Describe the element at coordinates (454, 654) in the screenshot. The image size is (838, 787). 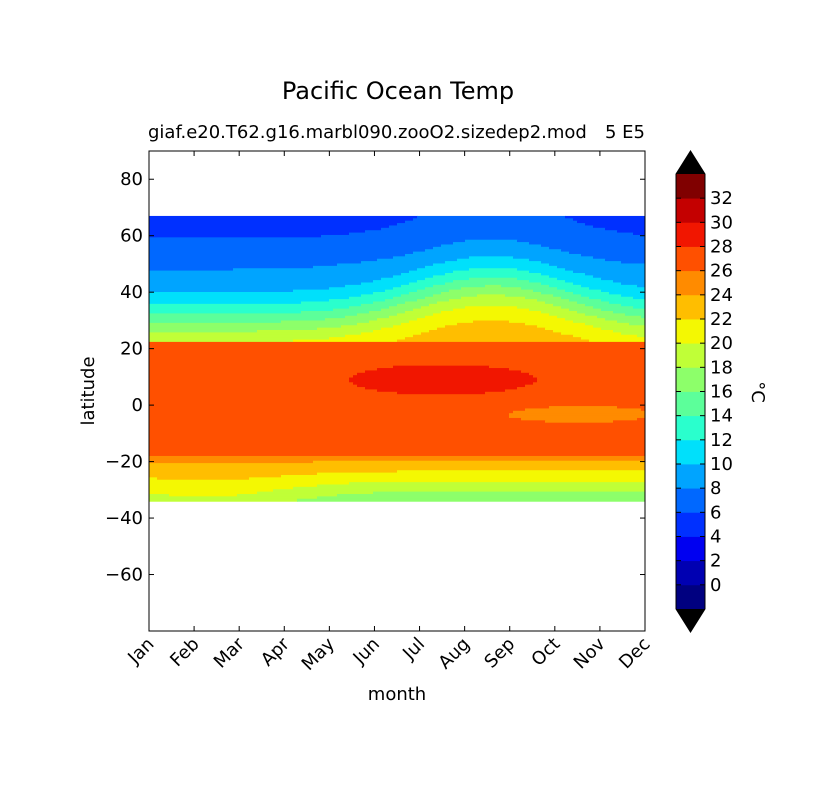
I see `x-tick-label: Aug` at that location.